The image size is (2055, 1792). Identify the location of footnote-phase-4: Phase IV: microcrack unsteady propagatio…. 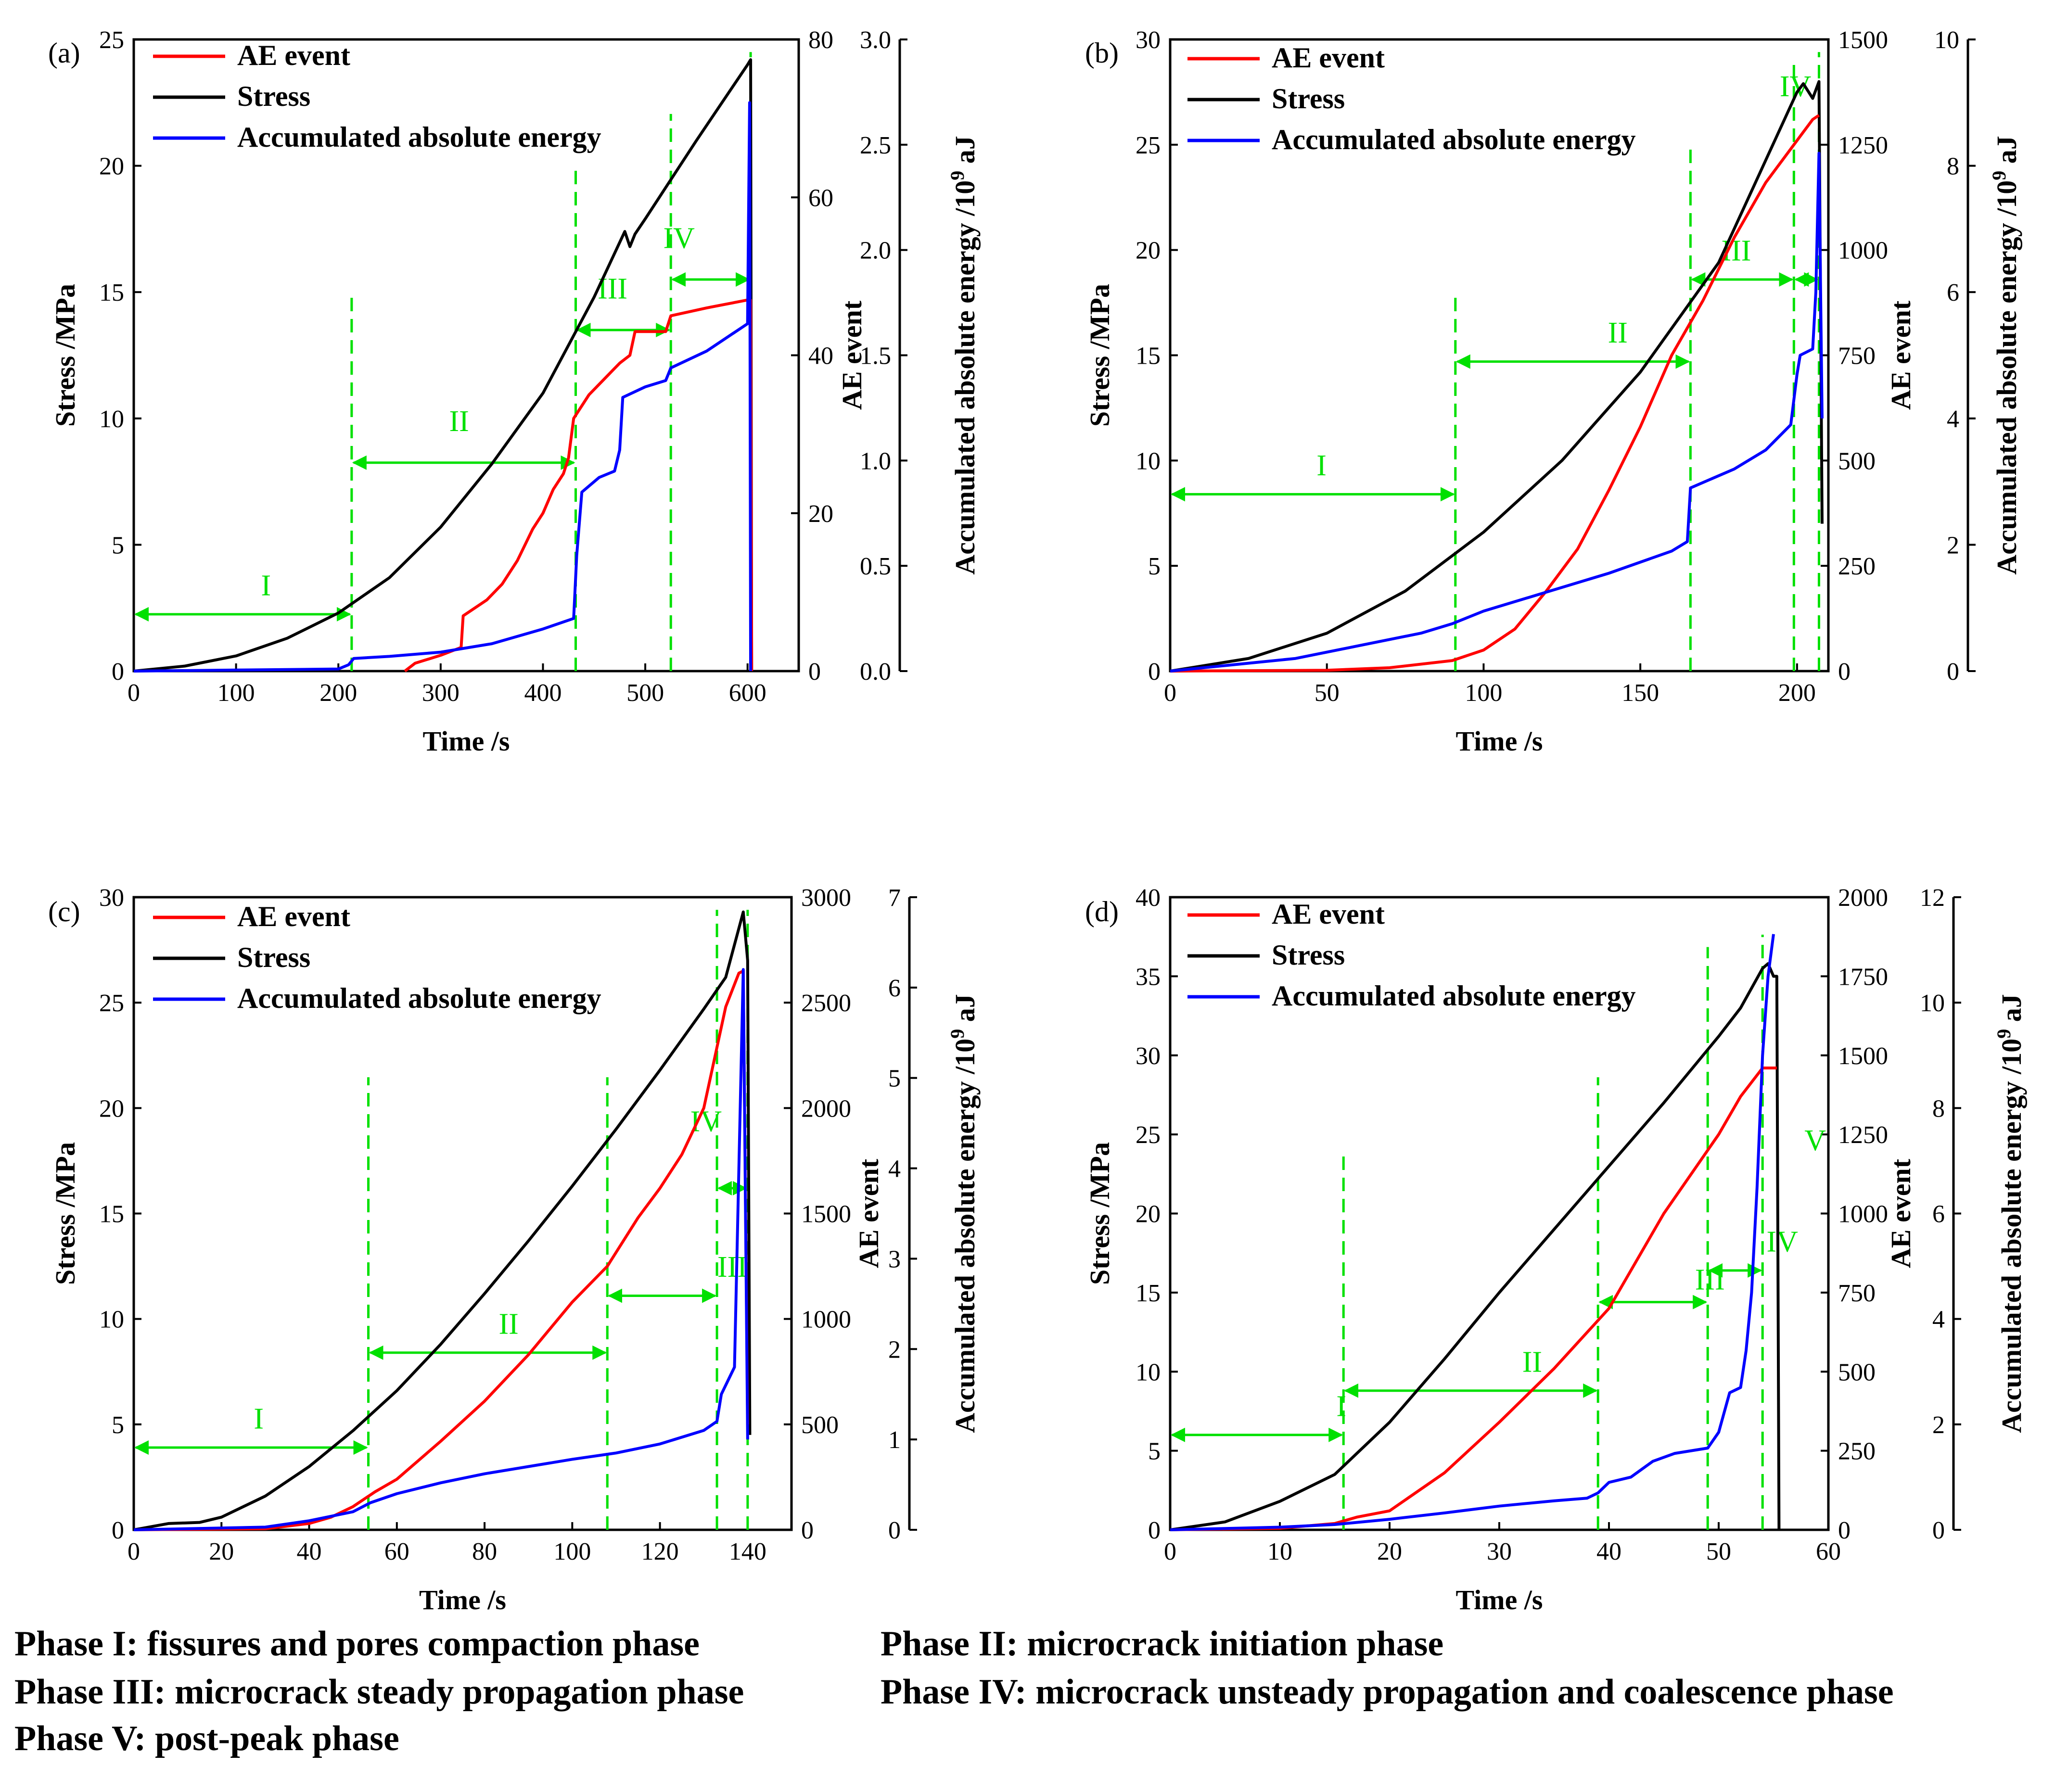
(1387, 1692).